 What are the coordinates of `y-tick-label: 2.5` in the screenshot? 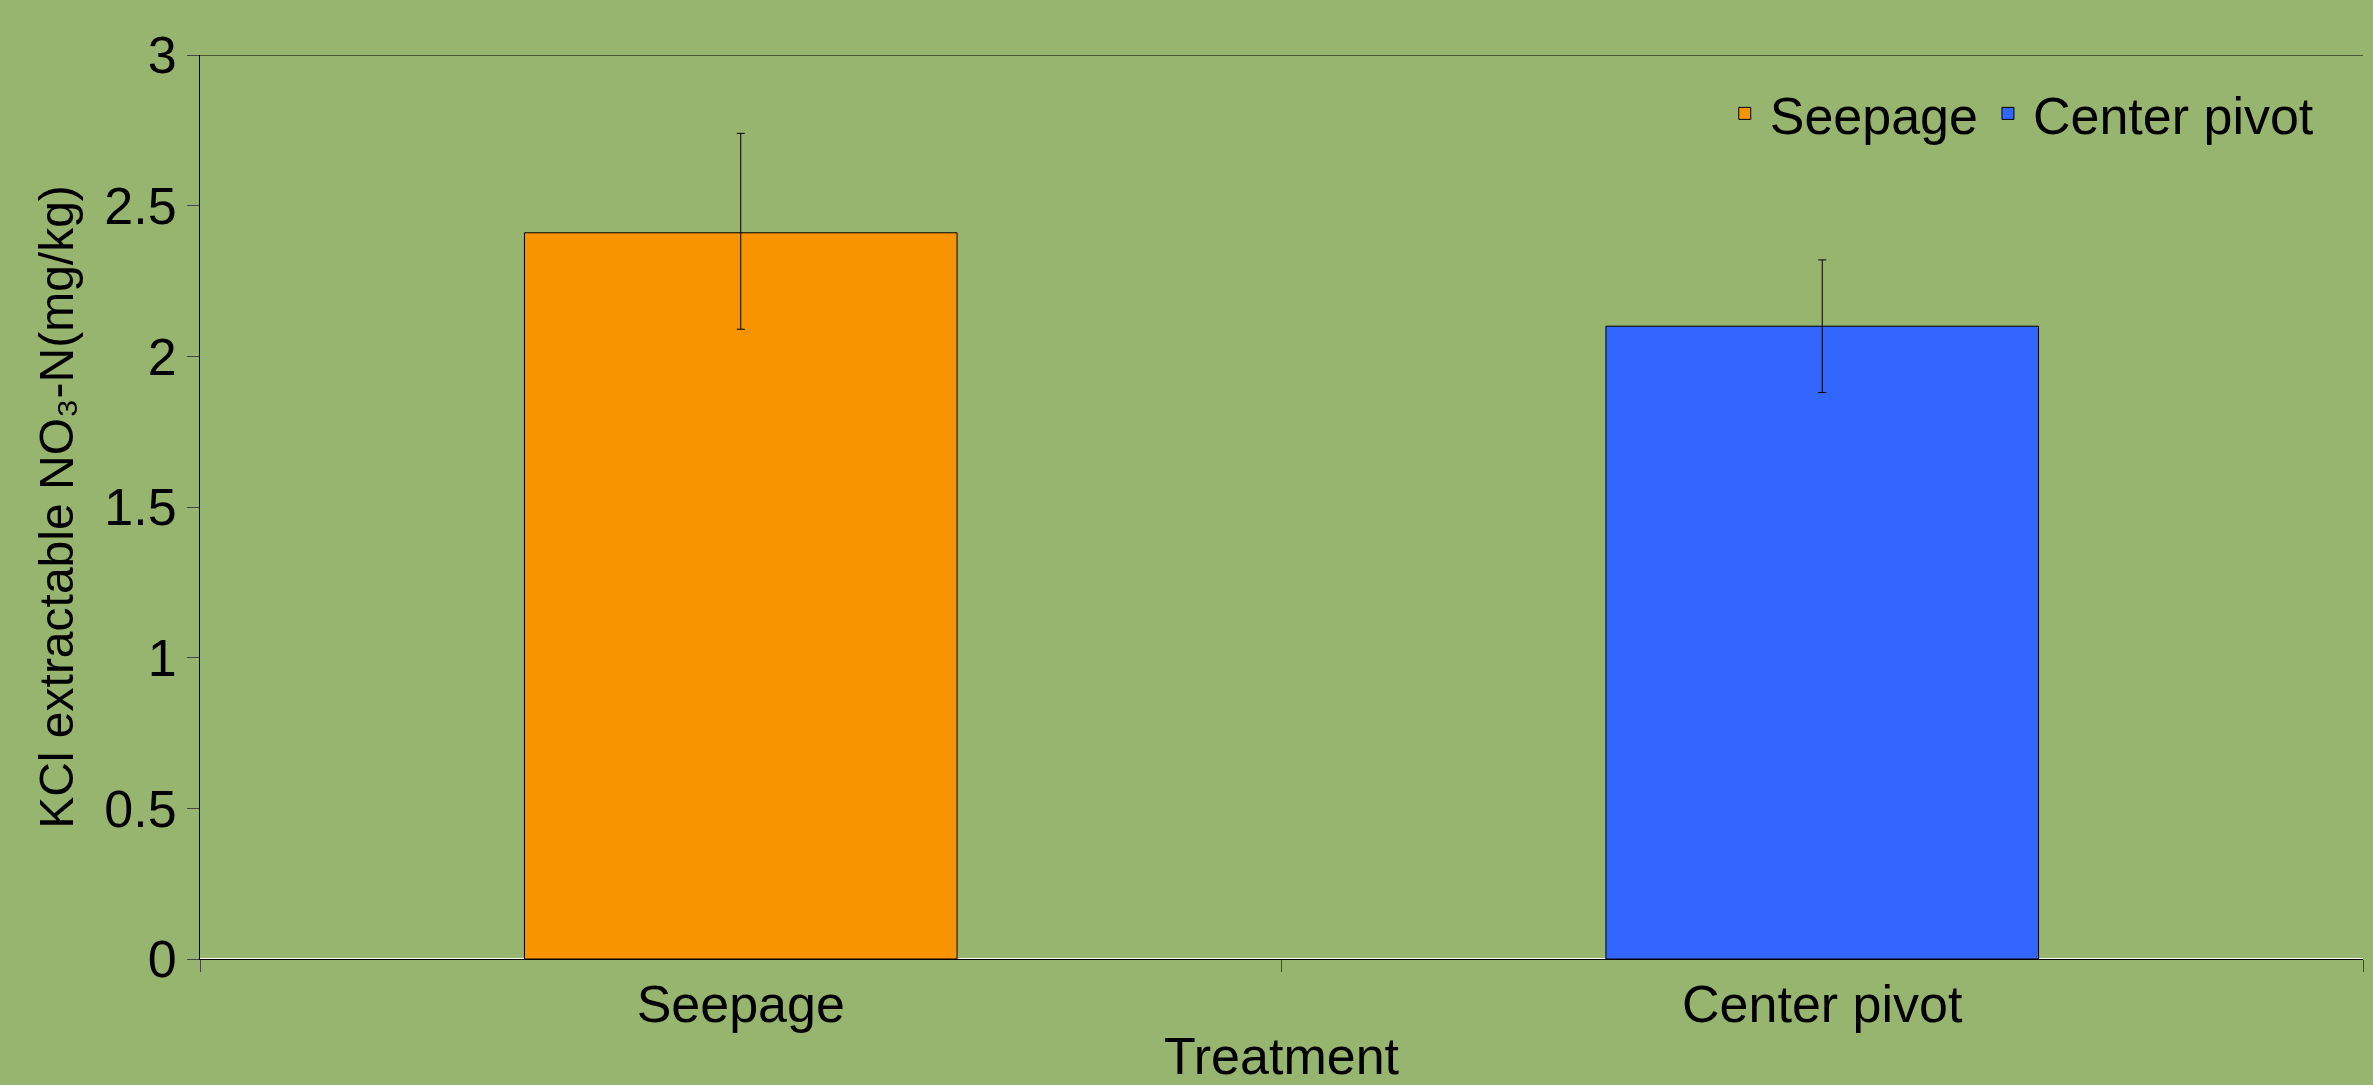 It's located at (140, 205).